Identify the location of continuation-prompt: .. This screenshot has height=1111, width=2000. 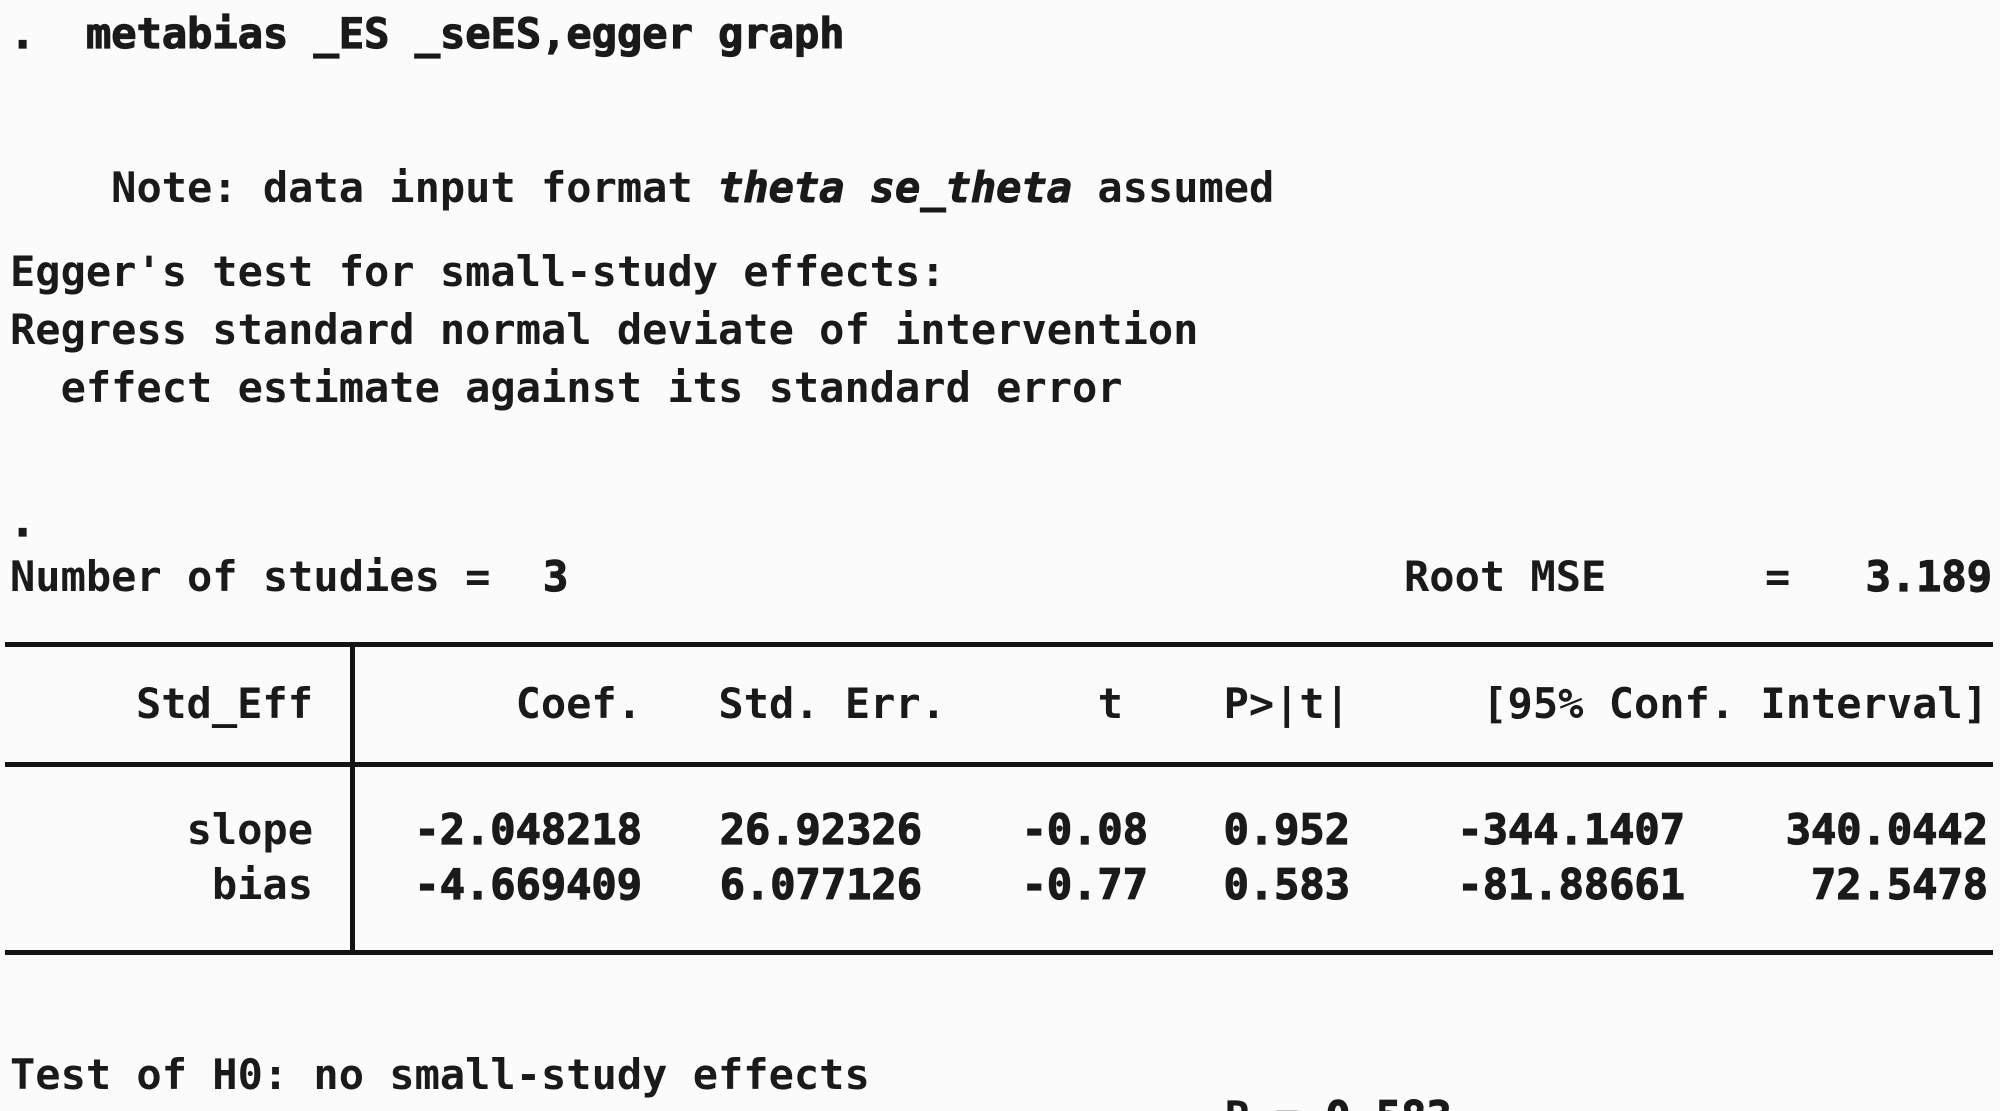
(22, 521).